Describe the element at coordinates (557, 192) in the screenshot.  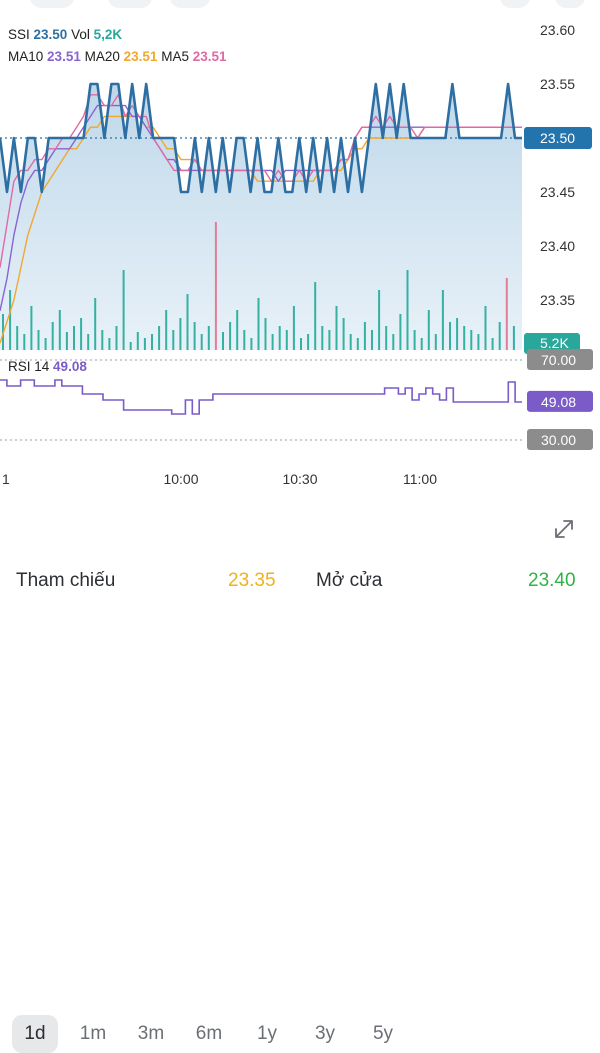
I see `price-tick-label: 23.45` at that location.